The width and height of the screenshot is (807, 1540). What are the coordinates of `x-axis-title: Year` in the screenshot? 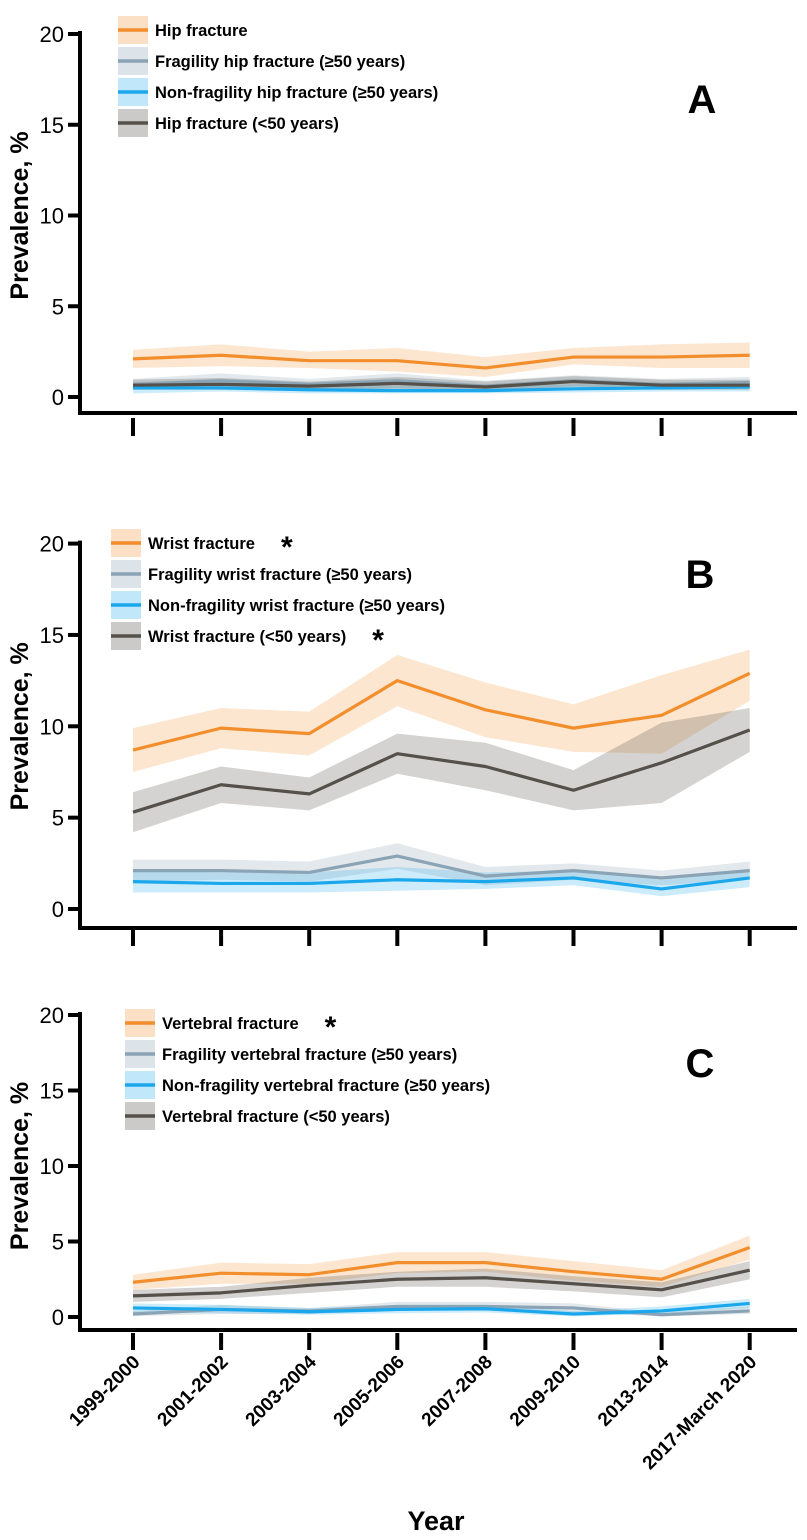 It's located at (436, 1521).